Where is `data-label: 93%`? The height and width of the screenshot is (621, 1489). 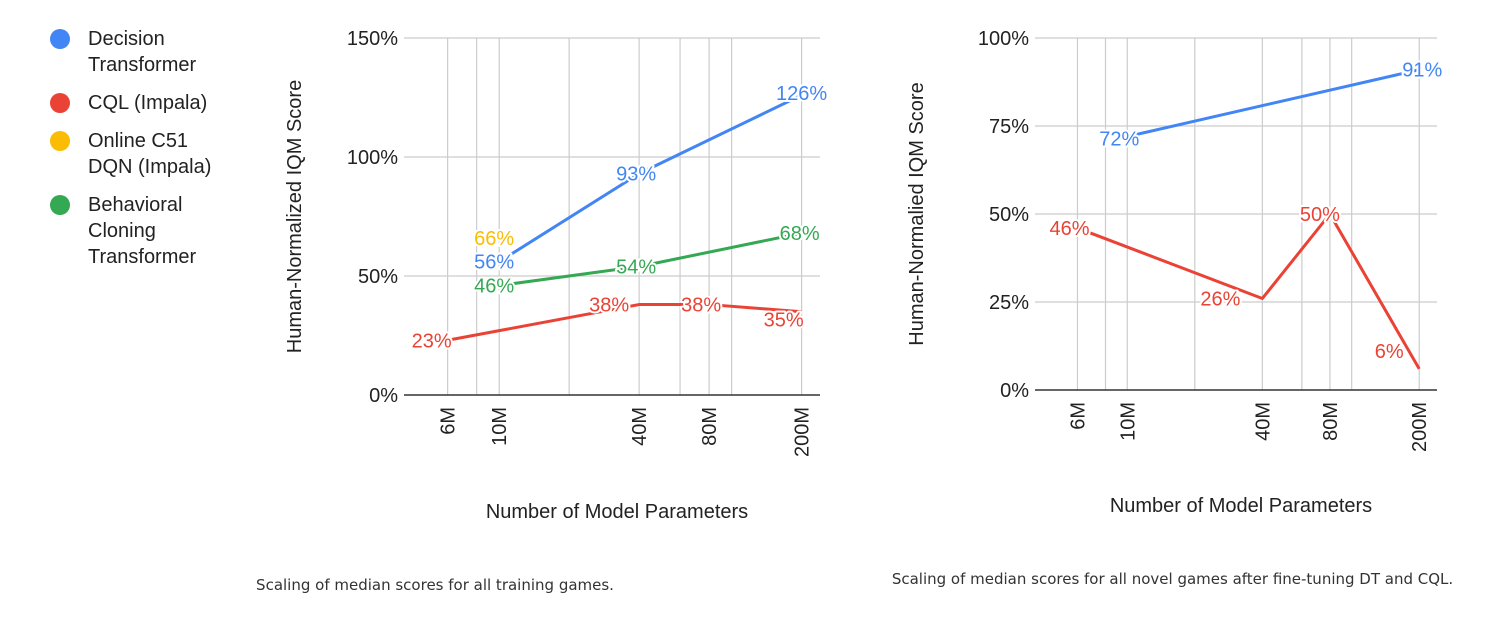
data-label: 93% is located at coordinates (636, 175).